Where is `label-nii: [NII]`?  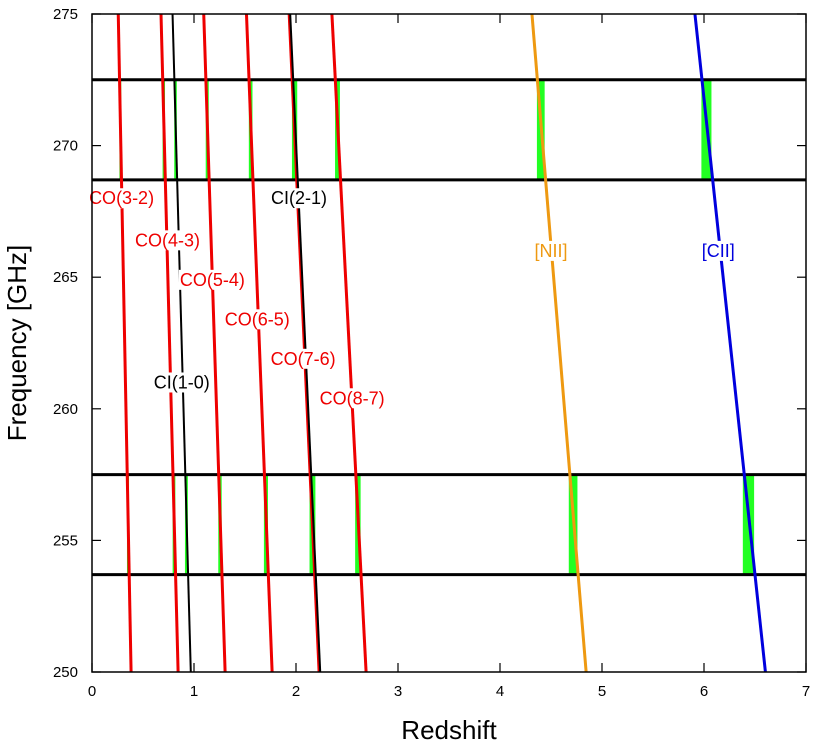 label-nii: [NII] is located at coordinates (550, 251).